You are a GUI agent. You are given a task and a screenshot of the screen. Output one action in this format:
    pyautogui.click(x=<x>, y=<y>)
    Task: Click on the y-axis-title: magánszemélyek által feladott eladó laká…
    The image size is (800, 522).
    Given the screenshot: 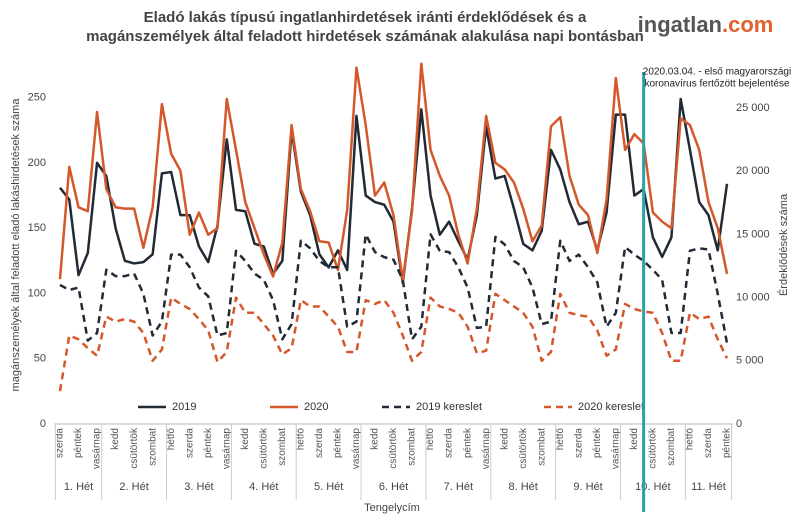 What is the action you would take?
    pyautogui.click(x=16, y=245)
    